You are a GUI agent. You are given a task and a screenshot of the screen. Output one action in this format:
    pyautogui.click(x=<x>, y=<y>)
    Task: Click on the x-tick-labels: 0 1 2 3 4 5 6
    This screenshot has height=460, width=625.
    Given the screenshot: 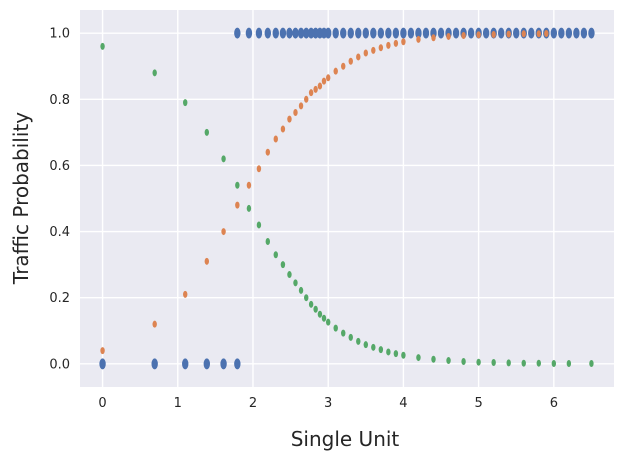 What is the action you would take?
    pyautogui.click(x=328, y=403)
    